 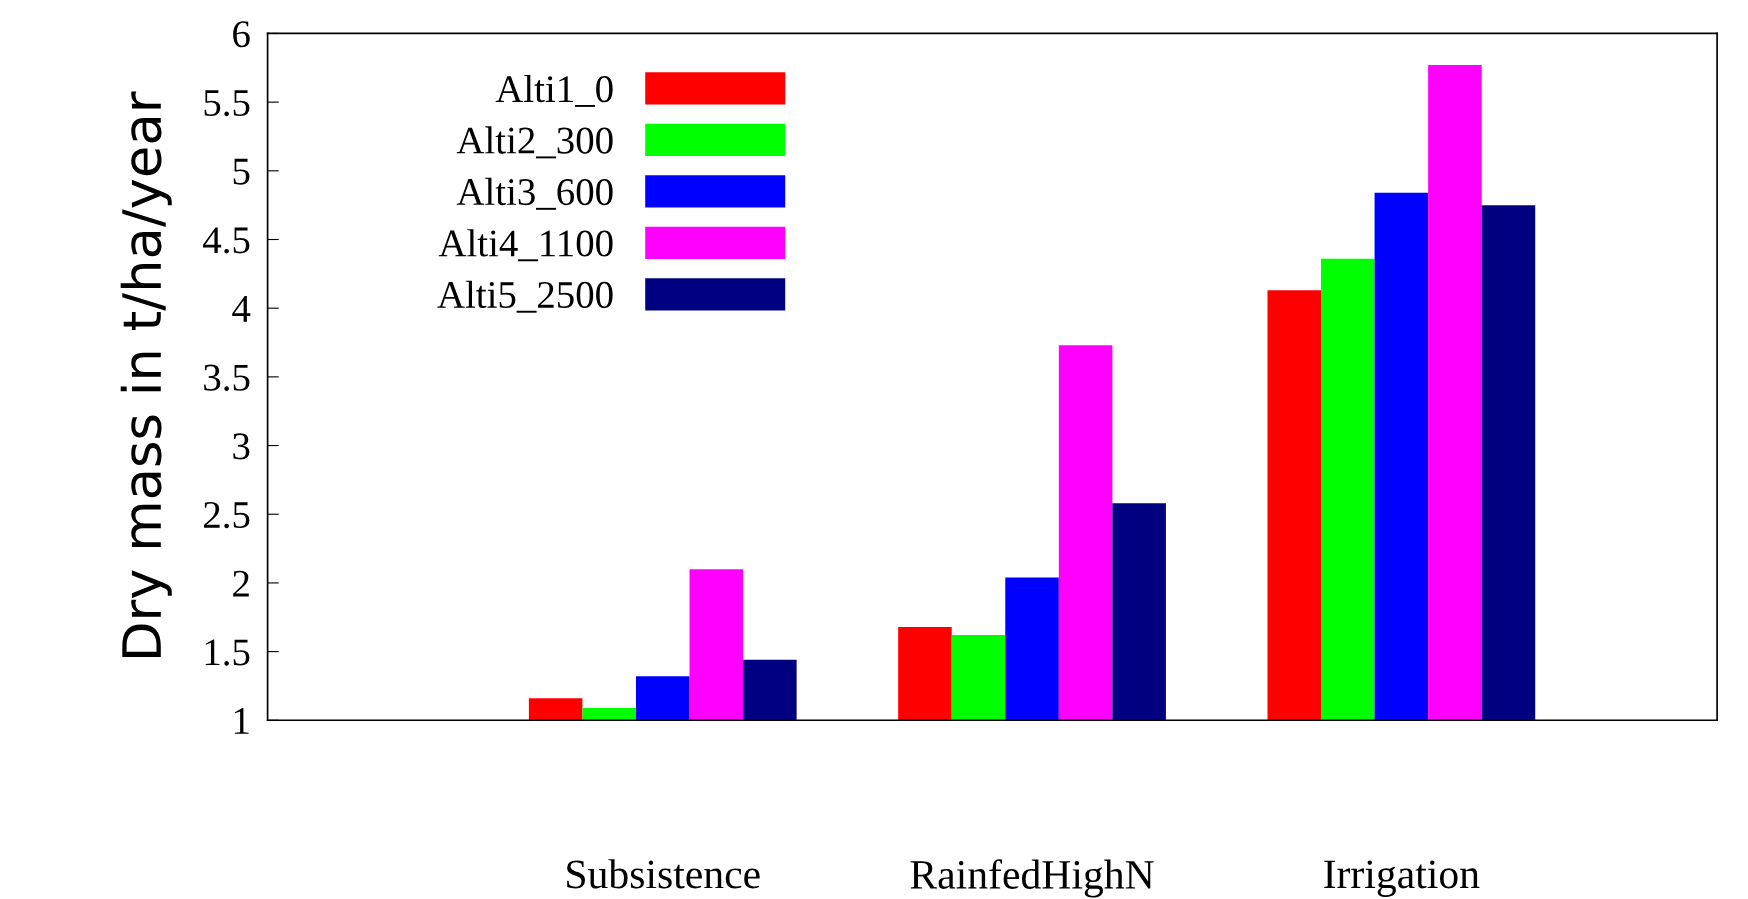 What do you see at coordinates (226, 240) in the screenshot?
I see `y-tick-label: 4.5` at bounding box center [226, 240].